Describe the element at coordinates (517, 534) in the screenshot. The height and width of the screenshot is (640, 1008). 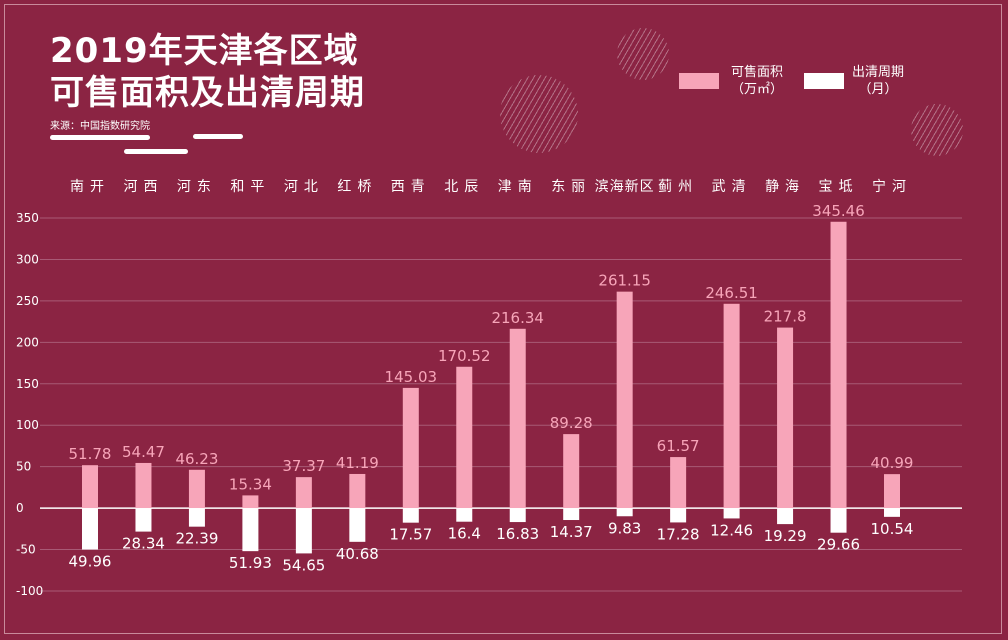
I see `data-label-period: 16.83` at that location.